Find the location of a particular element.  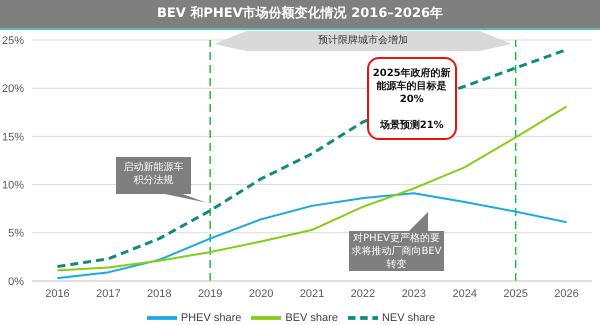

x-tick-label: 2021 is located at coordinates (312, 294).